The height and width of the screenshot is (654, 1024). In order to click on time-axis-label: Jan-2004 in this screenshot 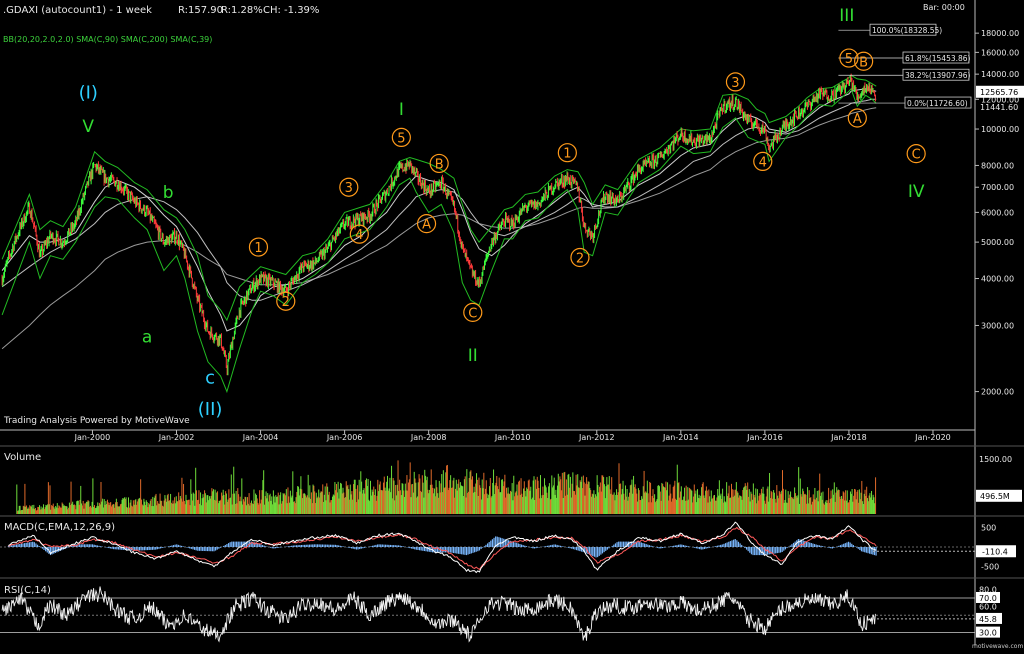, I will do `click(260, 437)`.